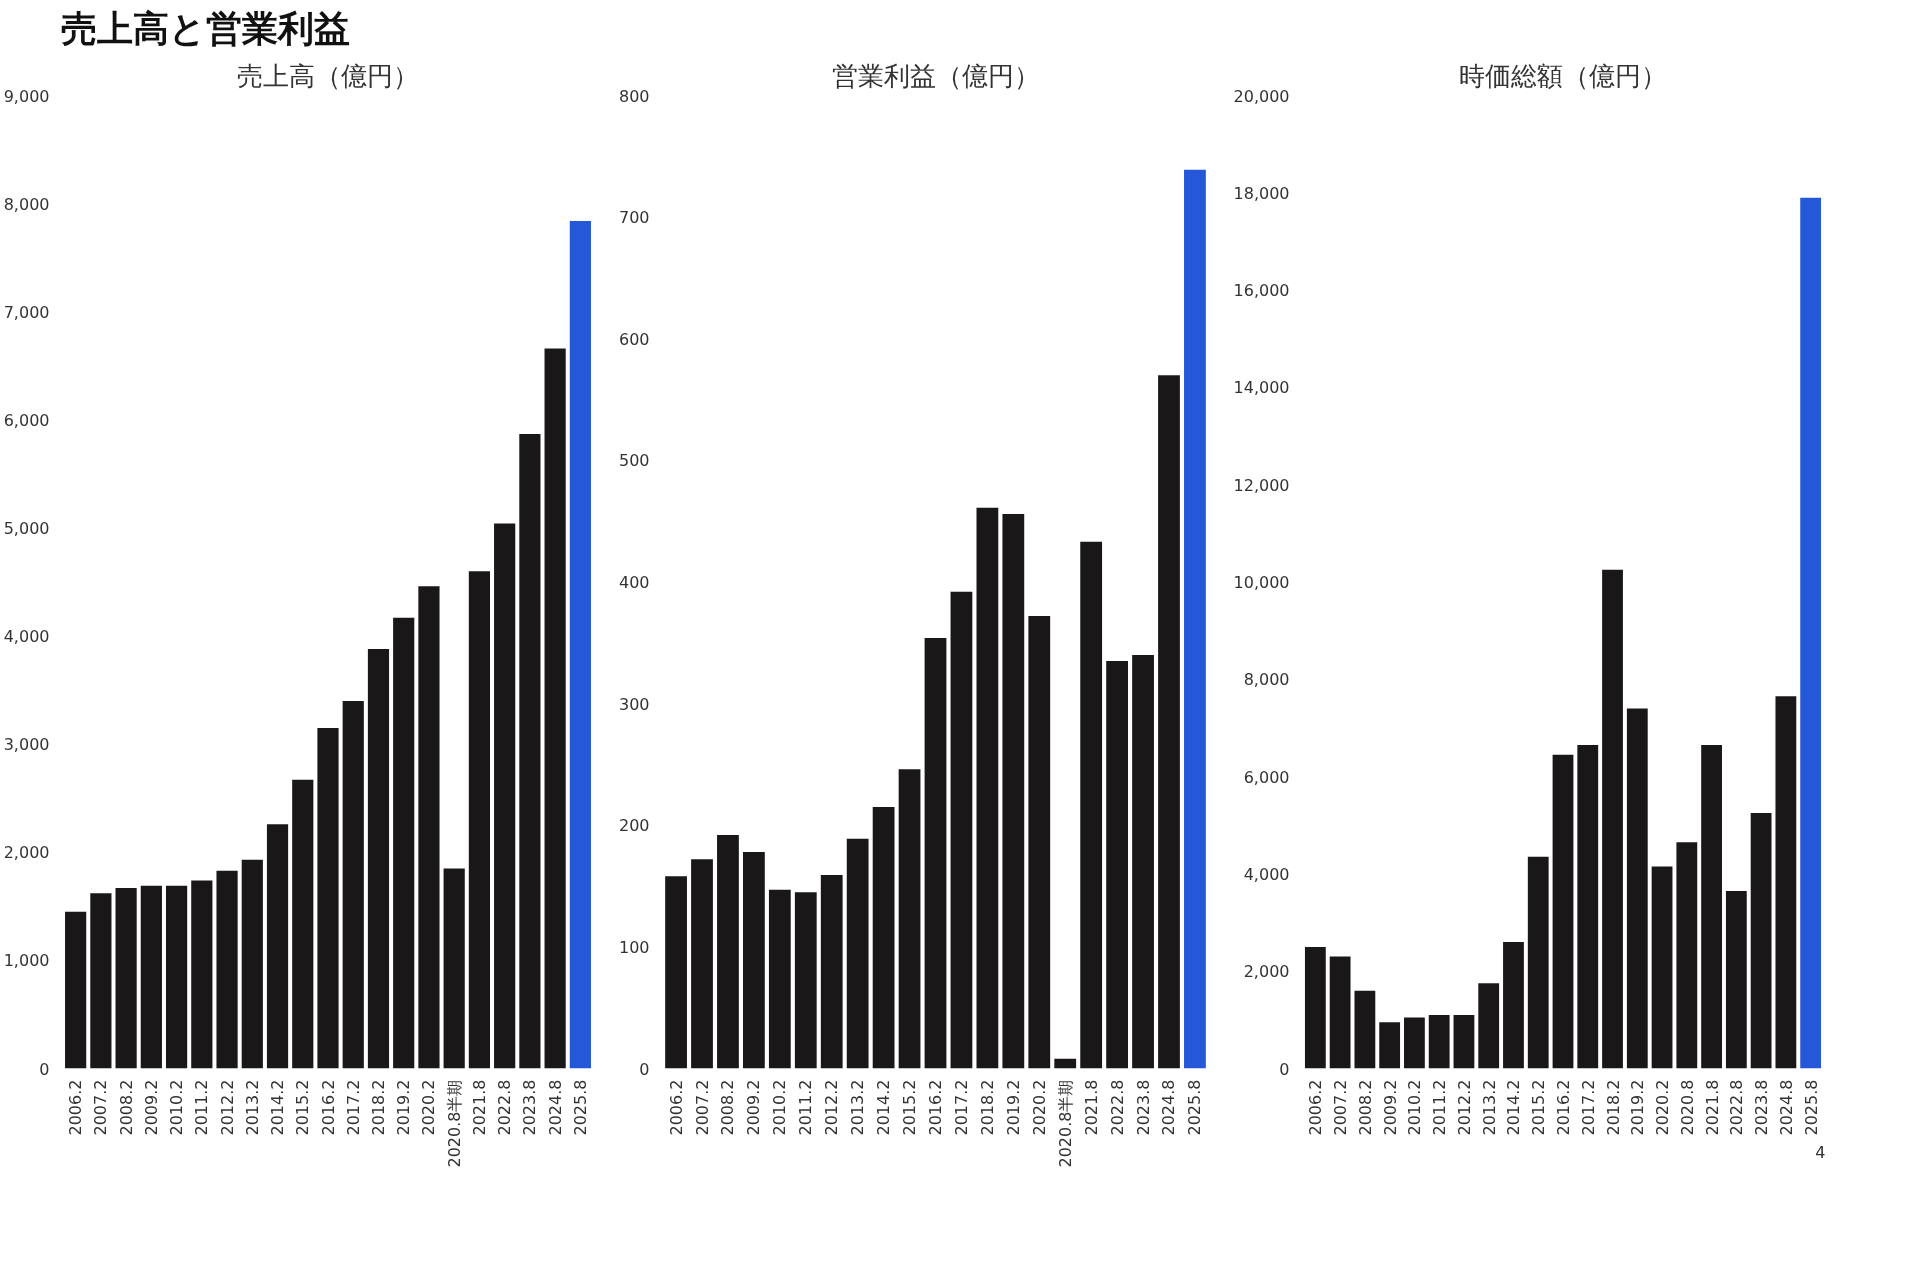 The height and width of the screenshot is (1280, 1920). Describe the element at coordinates (26, 961) in the screenshot. I see `y-tick-label: 1,000` at that location.